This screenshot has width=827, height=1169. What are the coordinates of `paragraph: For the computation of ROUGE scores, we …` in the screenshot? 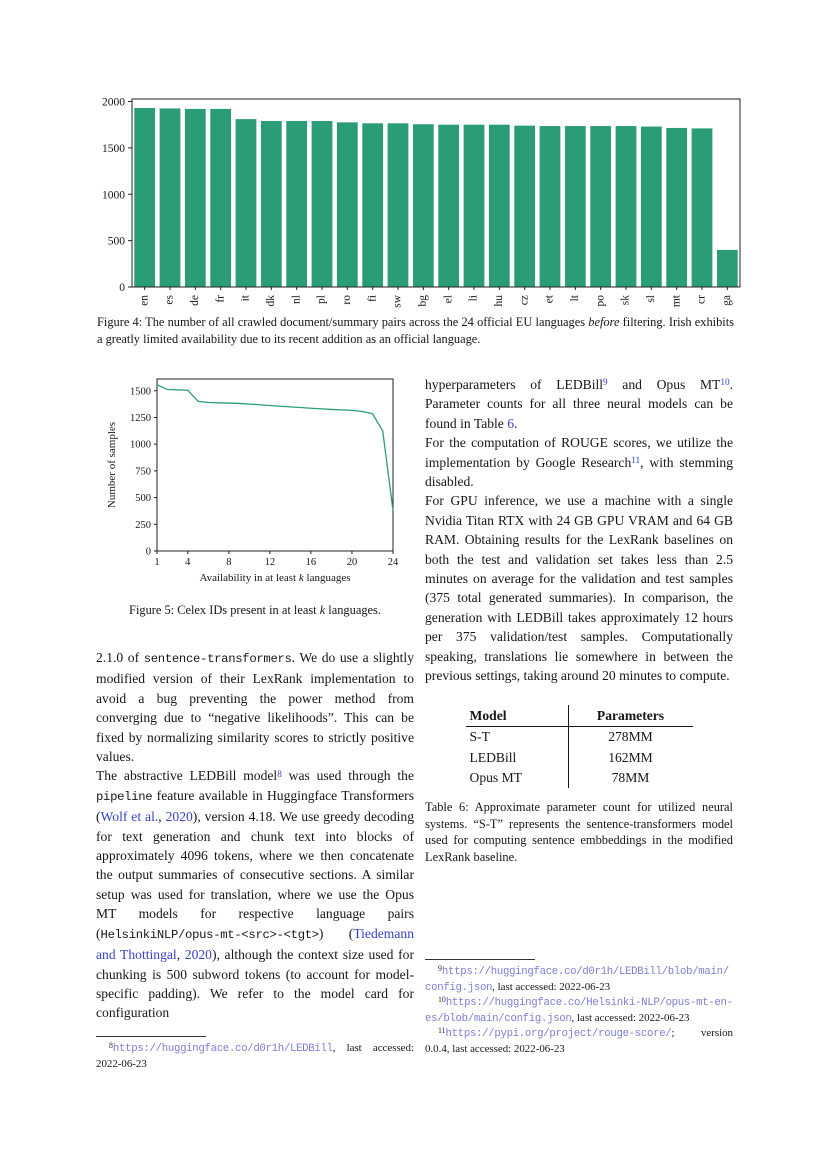 It's located at (579, 462).